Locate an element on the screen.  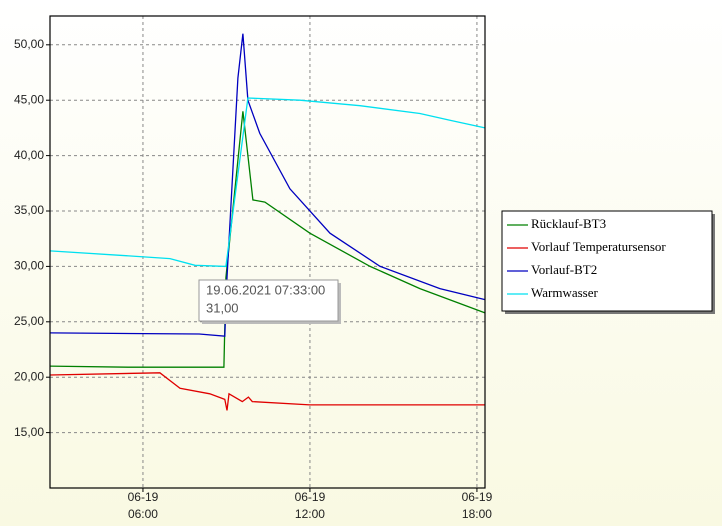
tooltip-text: 19.06.2021 07:33:00 is located at coordinates (265, 289).